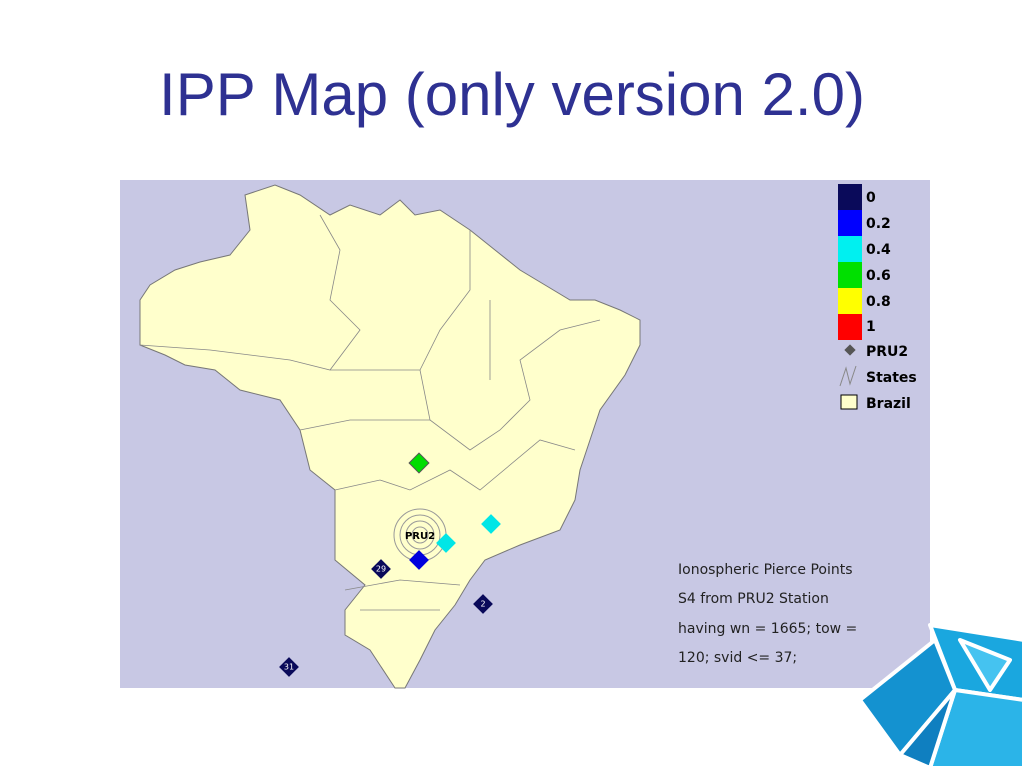 The width and height of the screenshot is (1024, 768). I want to click on legend-label: 0.8, so click(878, 302).